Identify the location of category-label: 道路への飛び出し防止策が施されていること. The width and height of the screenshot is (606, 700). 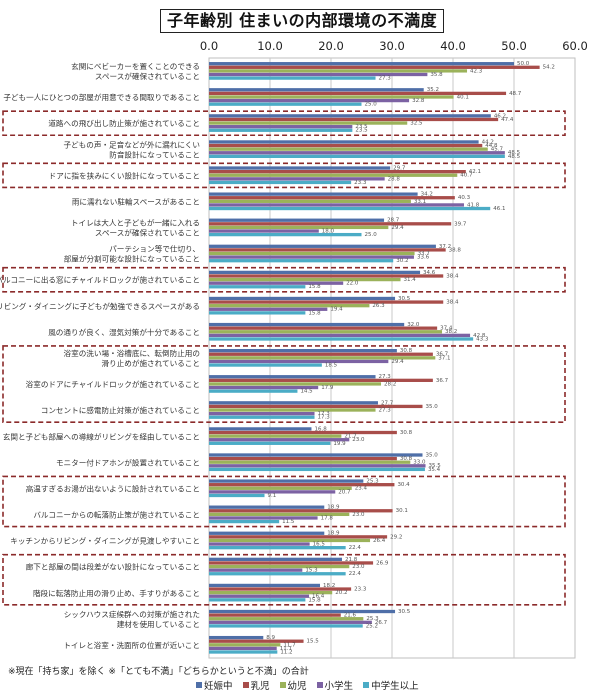
(124, 123).